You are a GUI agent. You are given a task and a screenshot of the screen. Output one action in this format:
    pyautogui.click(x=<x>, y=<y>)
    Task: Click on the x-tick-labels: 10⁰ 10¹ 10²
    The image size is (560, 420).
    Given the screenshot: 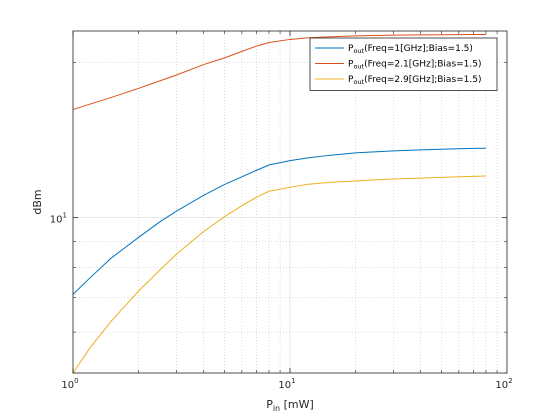 What is the action you would take?
    pyautogui.click(x=286, y=384)
    